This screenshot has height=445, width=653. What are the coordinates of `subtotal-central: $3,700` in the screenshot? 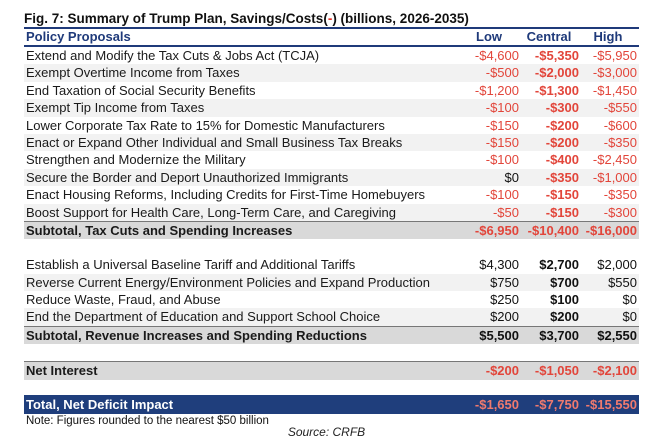 It's located at (559, 335).